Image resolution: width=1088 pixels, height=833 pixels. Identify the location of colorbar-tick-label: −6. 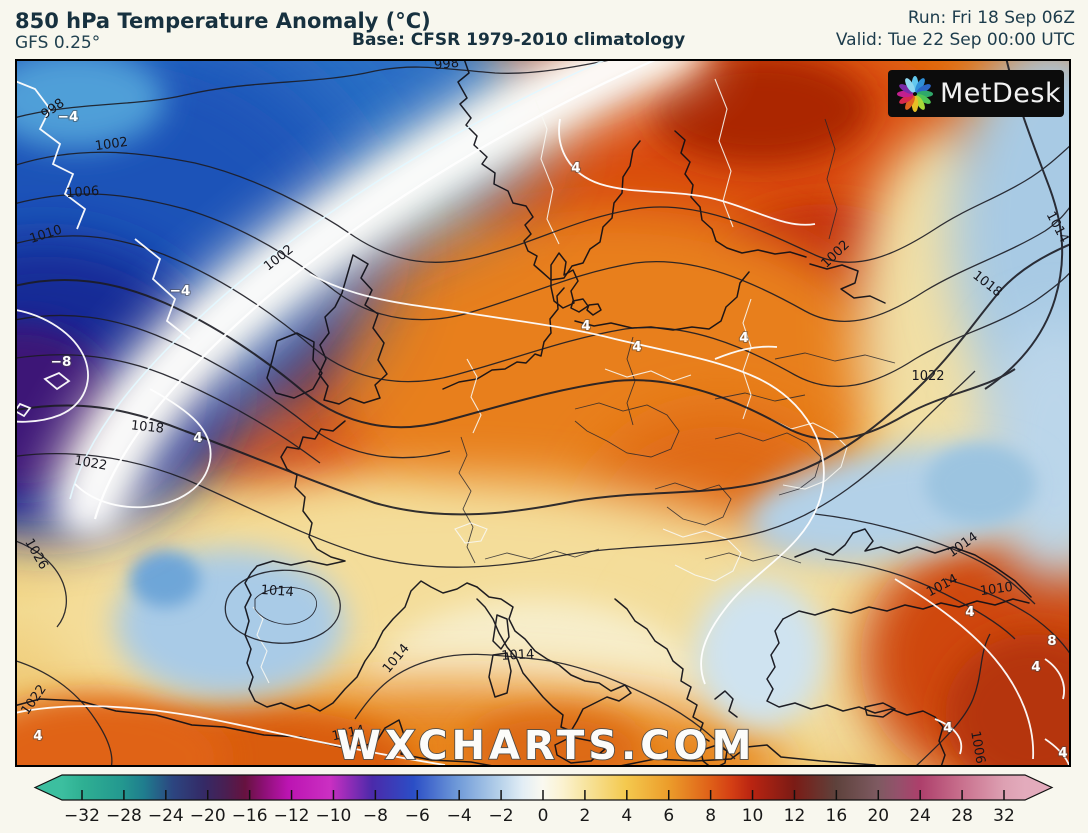
(417, 816).